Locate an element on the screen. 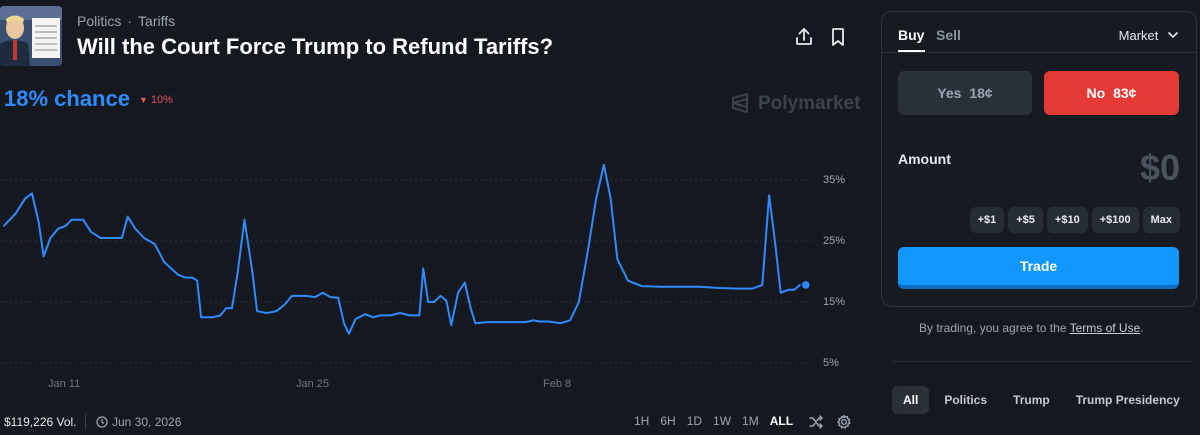  amount-input: $0 is located at coordinates (1159, 167).